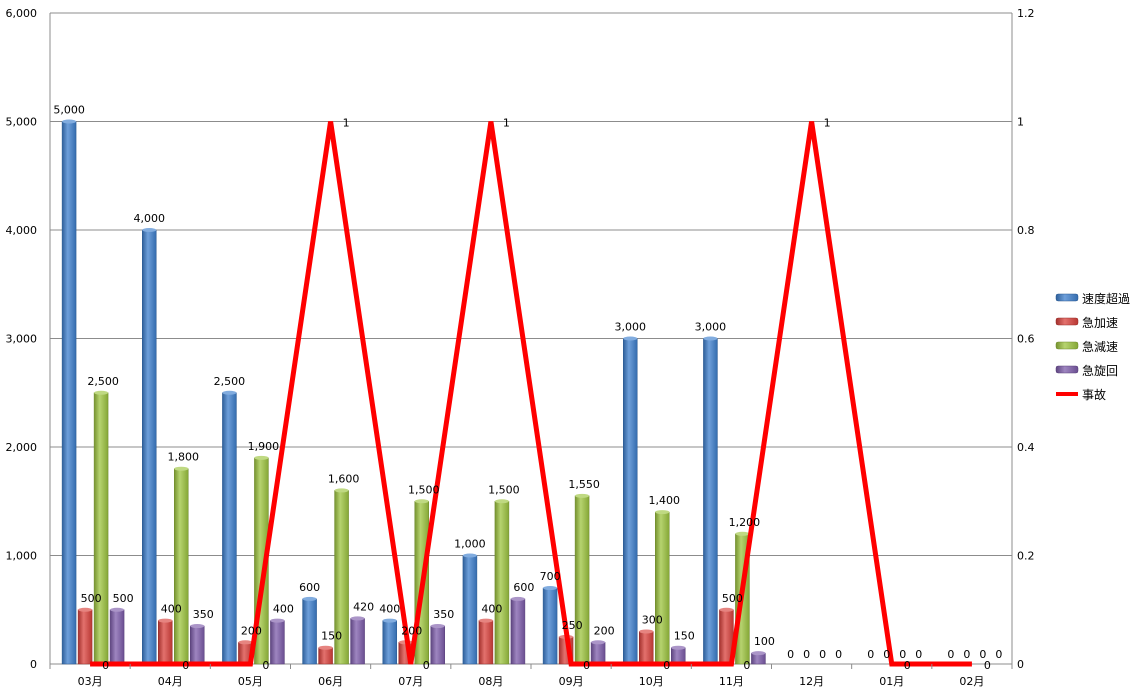 The height and width of the screenshot is (697, 1145). Describe the element at coordinates (331, 636) in the screenshot. I see `bar-data-label: 150` at that location.